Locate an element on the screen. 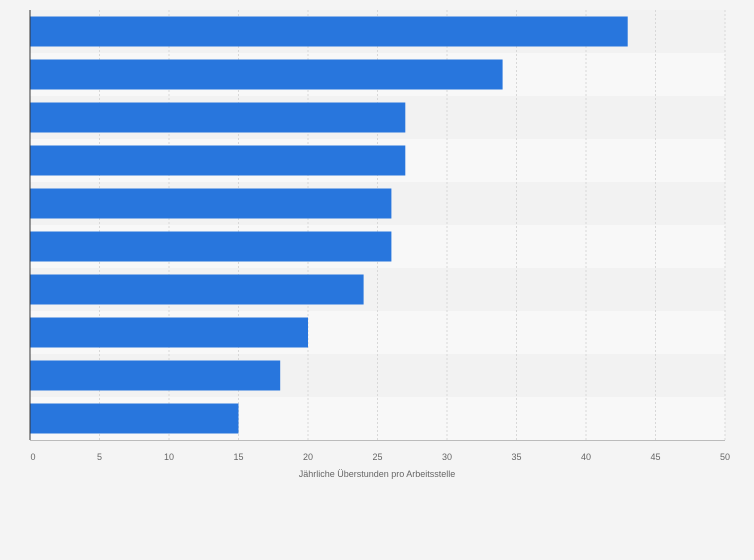 This screenshot has height=560, width=754. x-tick-label: 45 is located at coordinates (655, 457).